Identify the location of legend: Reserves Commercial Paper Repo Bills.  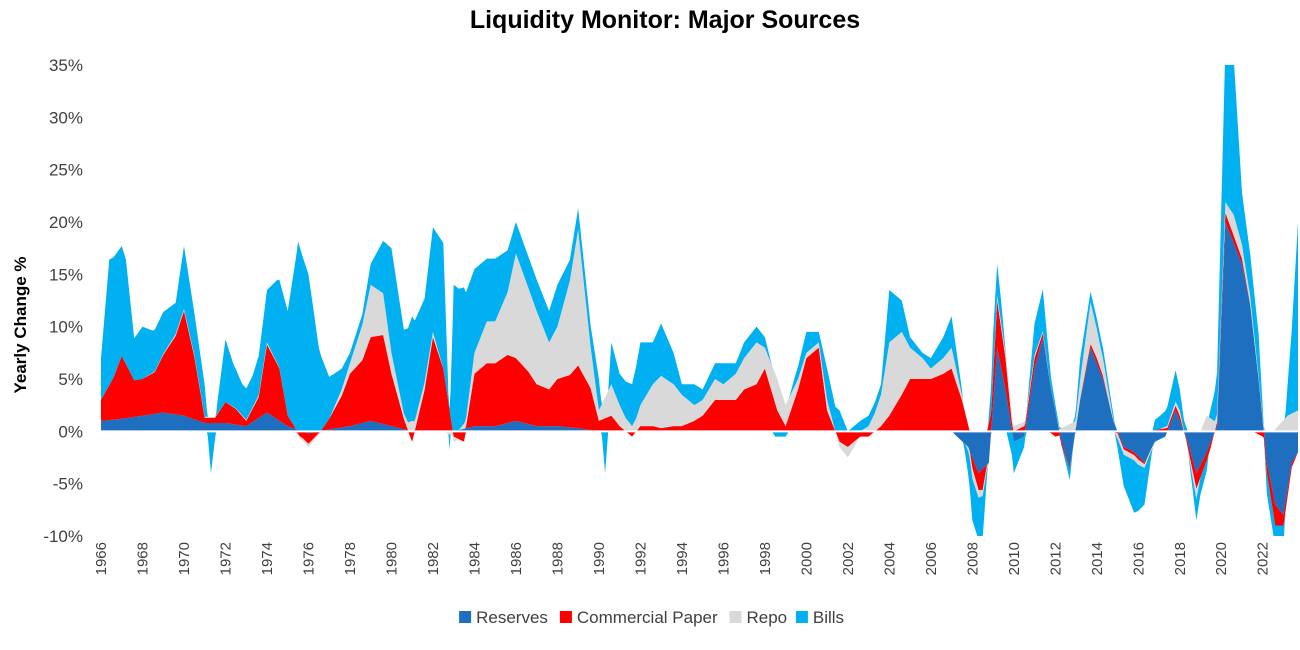
(651, 617).